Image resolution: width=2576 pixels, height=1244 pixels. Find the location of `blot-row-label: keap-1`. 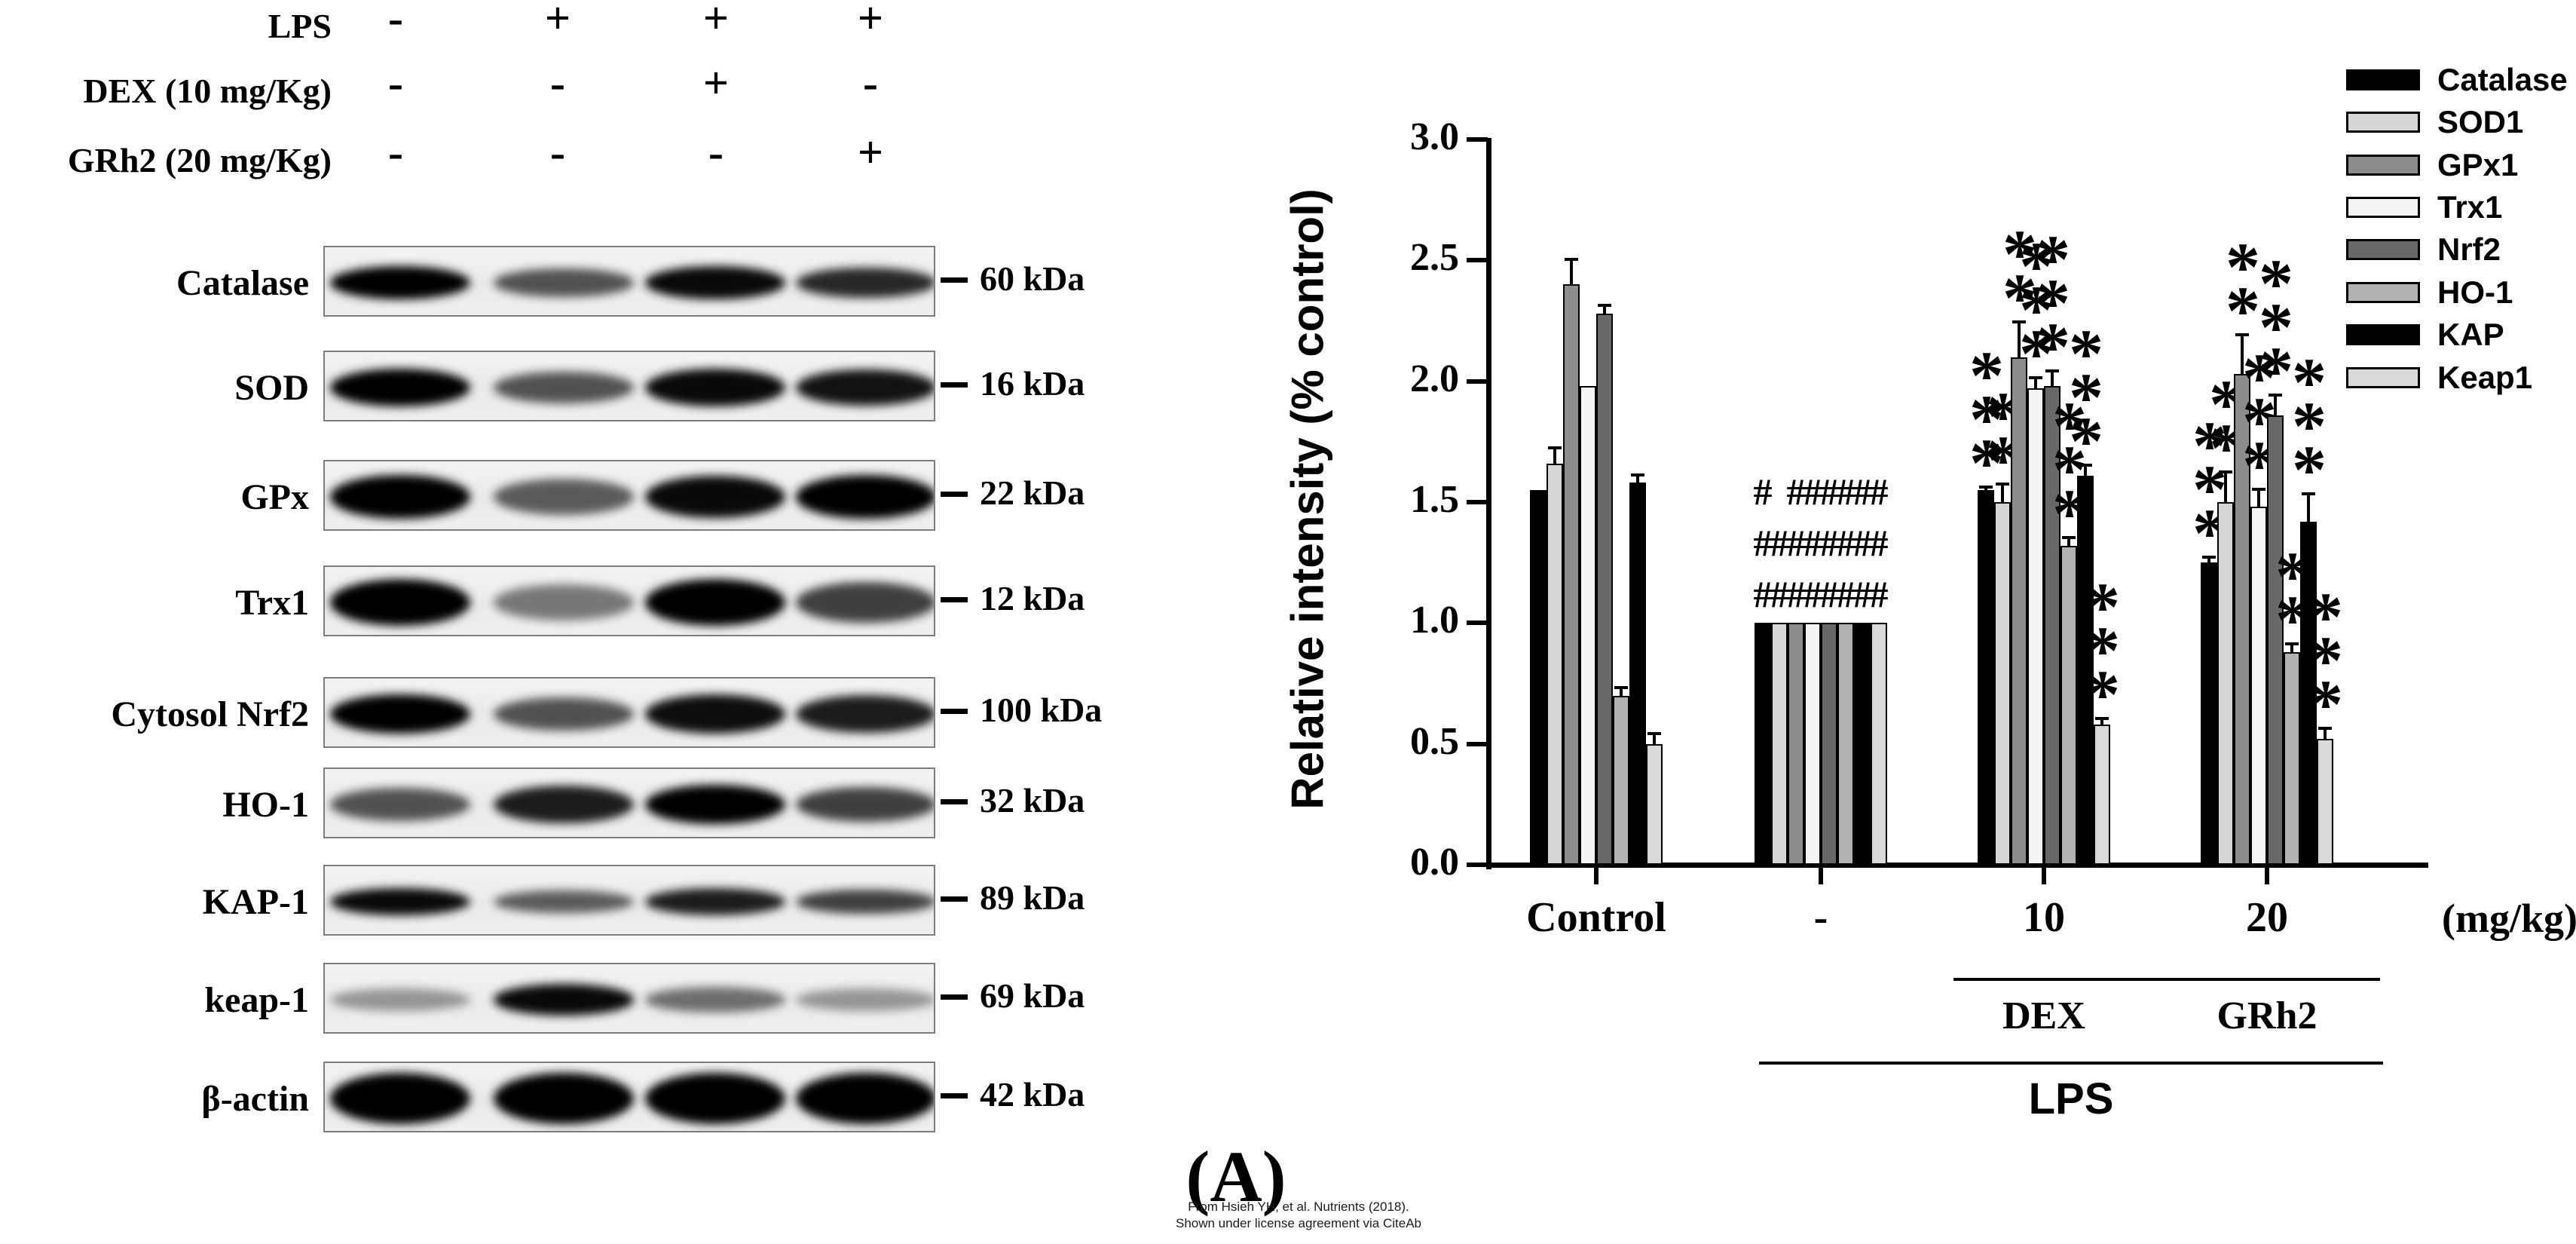

blot-row-label: keap-1 is located at coordinates (256, 1000).